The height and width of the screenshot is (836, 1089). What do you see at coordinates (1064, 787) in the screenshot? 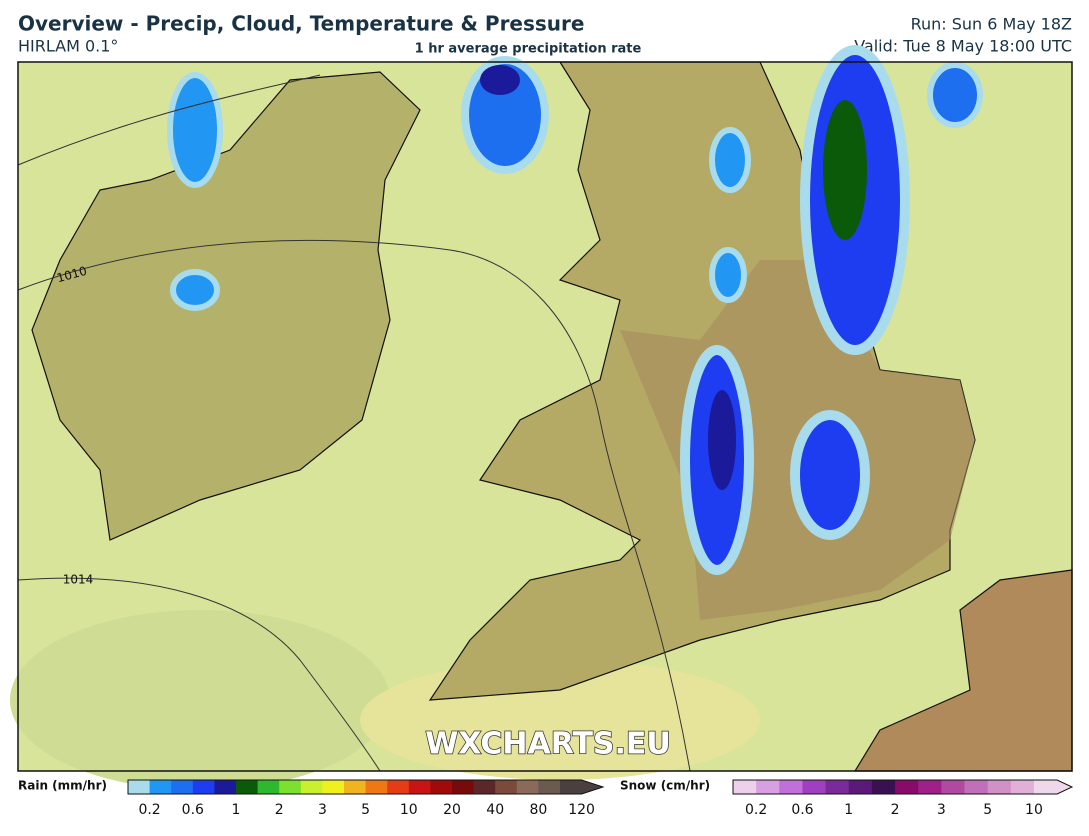
I see `snow-arrow` at bounding box center [1064, 787].